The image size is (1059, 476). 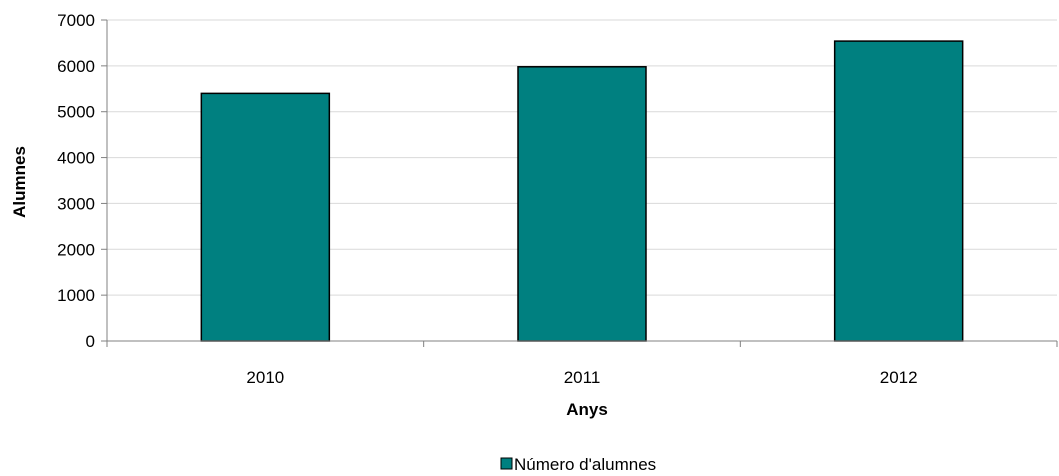 I want to click on x-tick-label: 2011, so click(x=582, y=377).